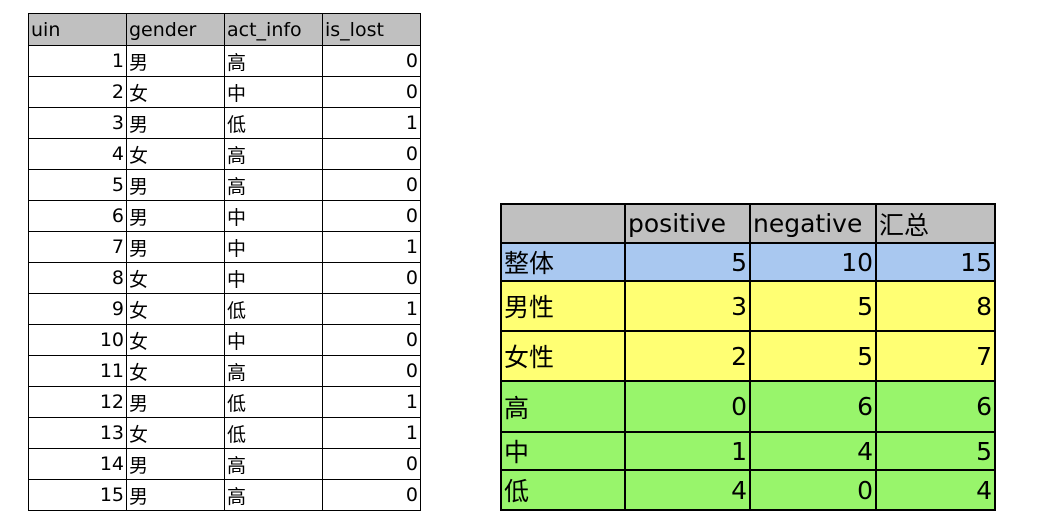  I want to click on table-cell: 14, so click(77, 464).